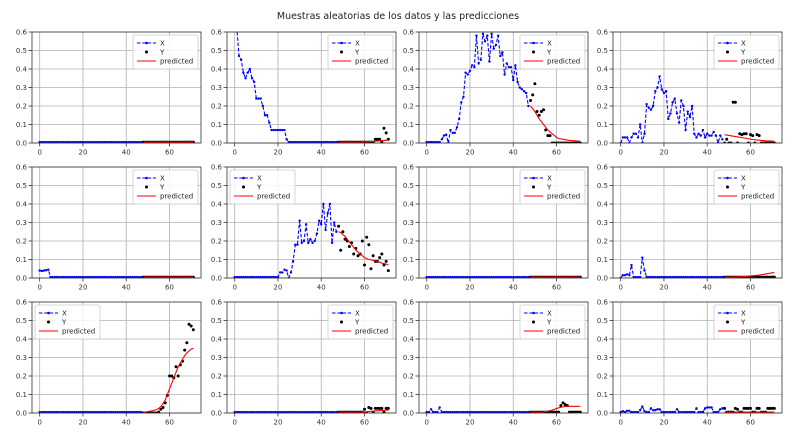  I want to click on plot-series, so click(116, 141).